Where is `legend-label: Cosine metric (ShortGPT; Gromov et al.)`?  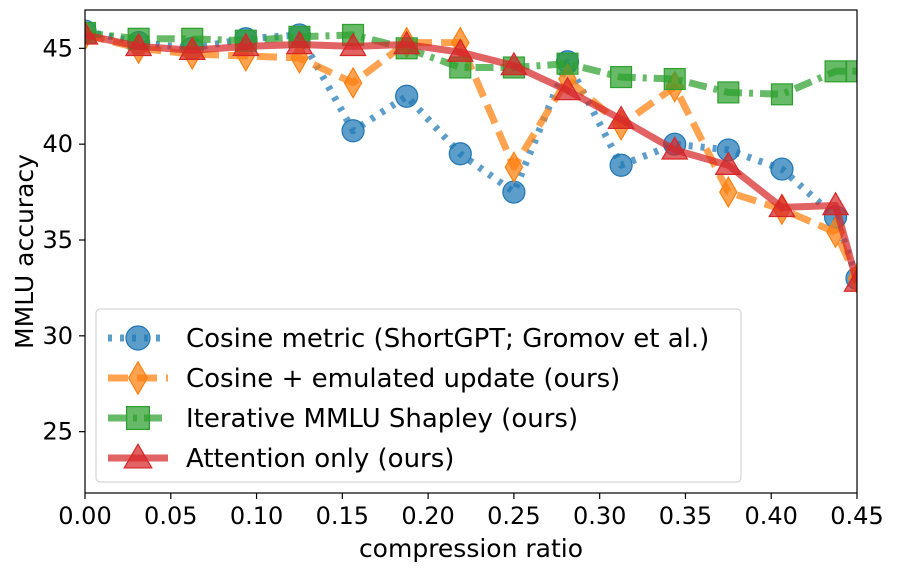
legend-label: Cosine metric (ShortGPT; Gromov et al.) is located at coordinates (447, 339).